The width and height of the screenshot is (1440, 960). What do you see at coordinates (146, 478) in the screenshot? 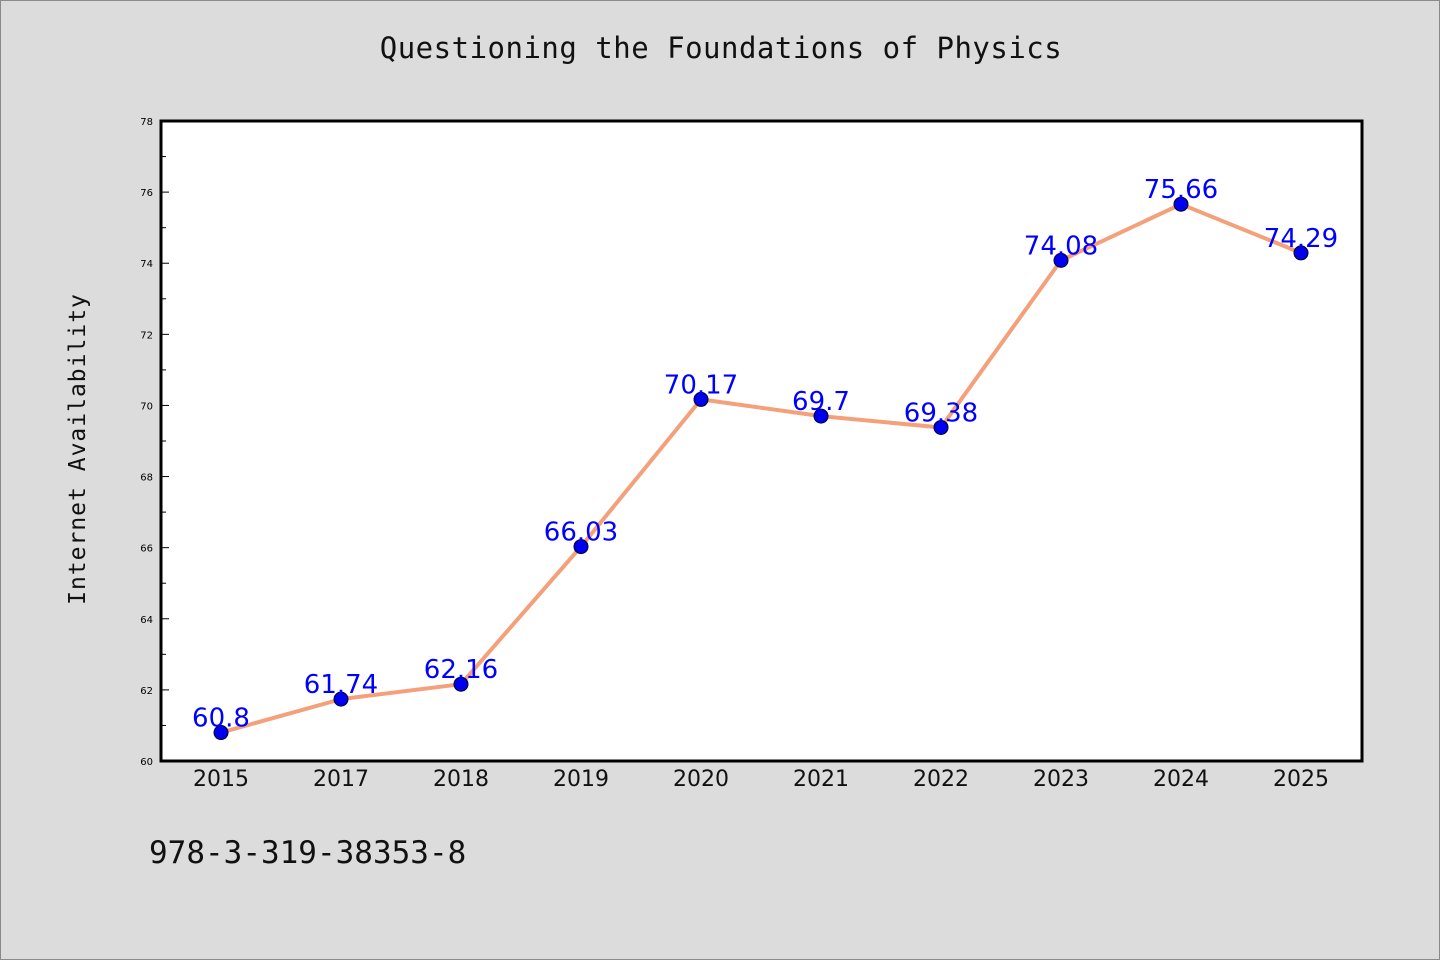
I see `y-tick-label: 68` at bounding box center [146, 478].